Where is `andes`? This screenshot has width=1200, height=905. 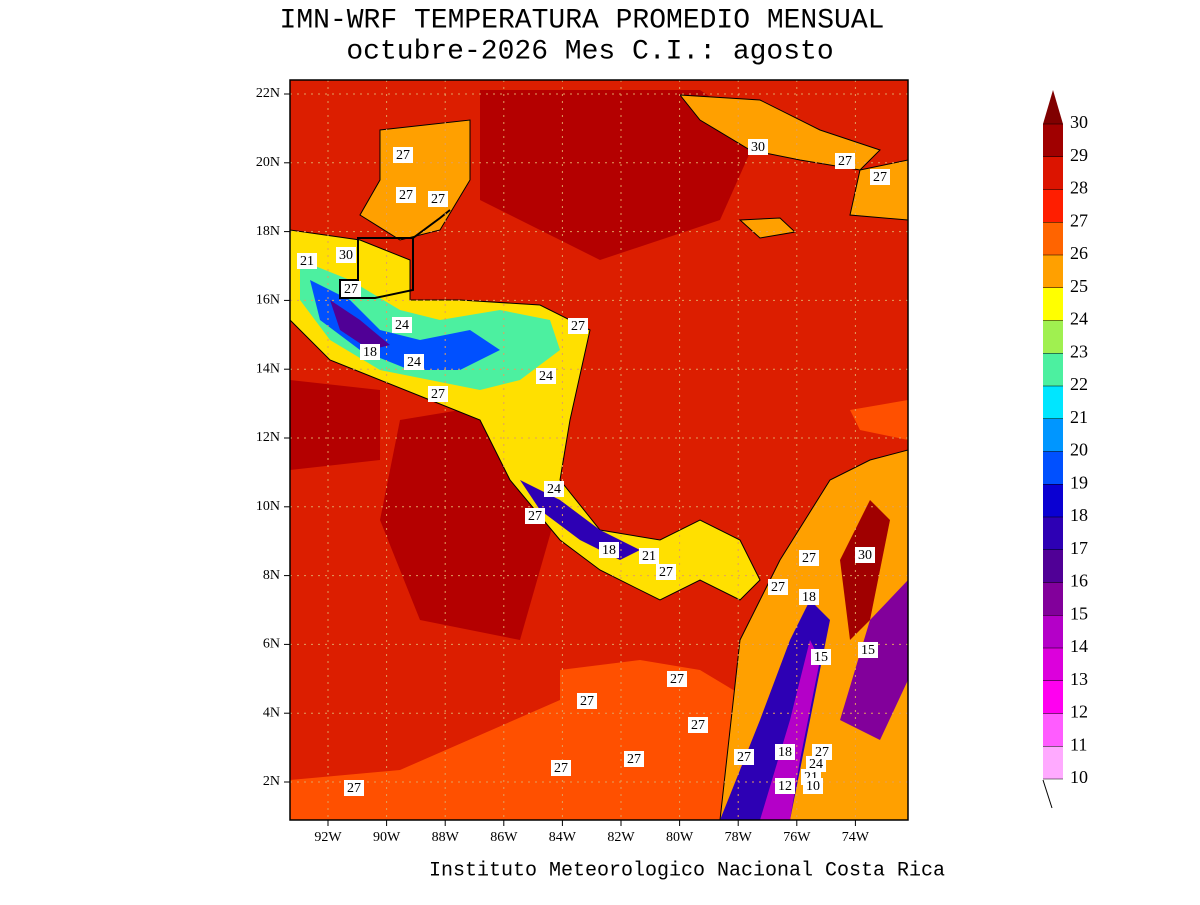
andes is located at coordinates (874, 660).